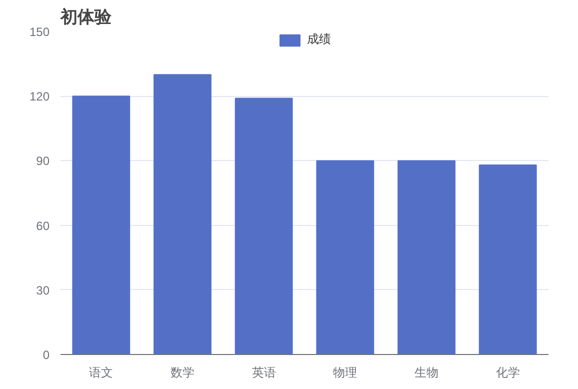 The width and height of the screenshot is (578, 389). Describe the element at coordinates (345, 373) in the screenshot. I see `x-tick-label: 物理` at that location.